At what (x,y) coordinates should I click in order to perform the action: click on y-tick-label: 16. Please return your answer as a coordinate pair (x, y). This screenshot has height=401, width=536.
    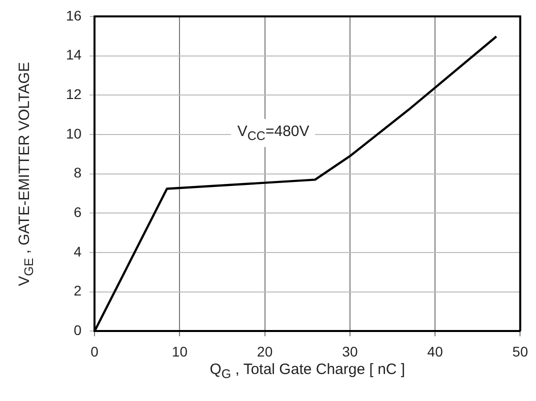
    Looking at the image, I should click on (74, 15).